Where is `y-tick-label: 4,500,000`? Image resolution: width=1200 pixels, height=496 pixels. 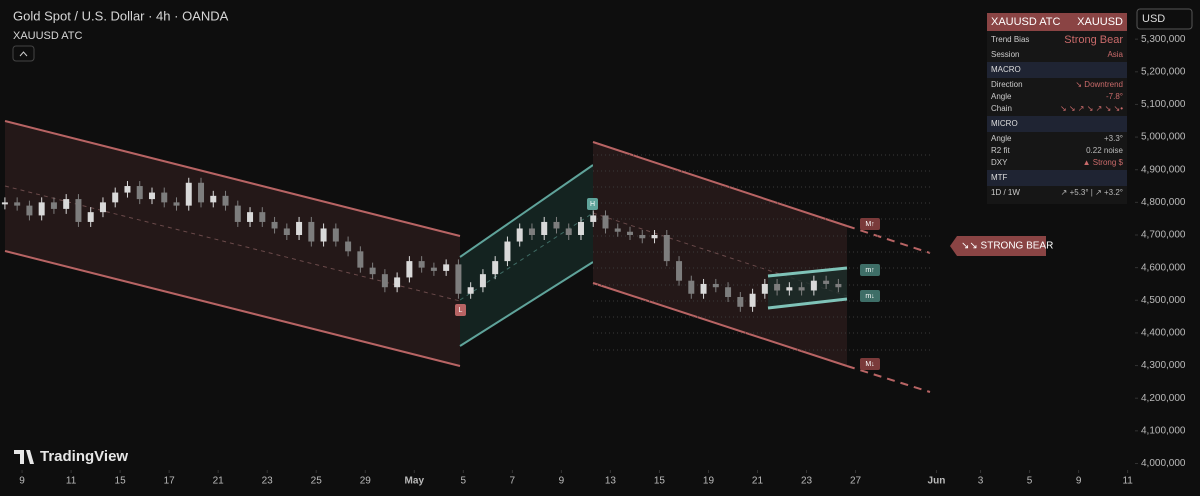 y-tick-label: 4,500,000 is located at coordinates (1163, 300).